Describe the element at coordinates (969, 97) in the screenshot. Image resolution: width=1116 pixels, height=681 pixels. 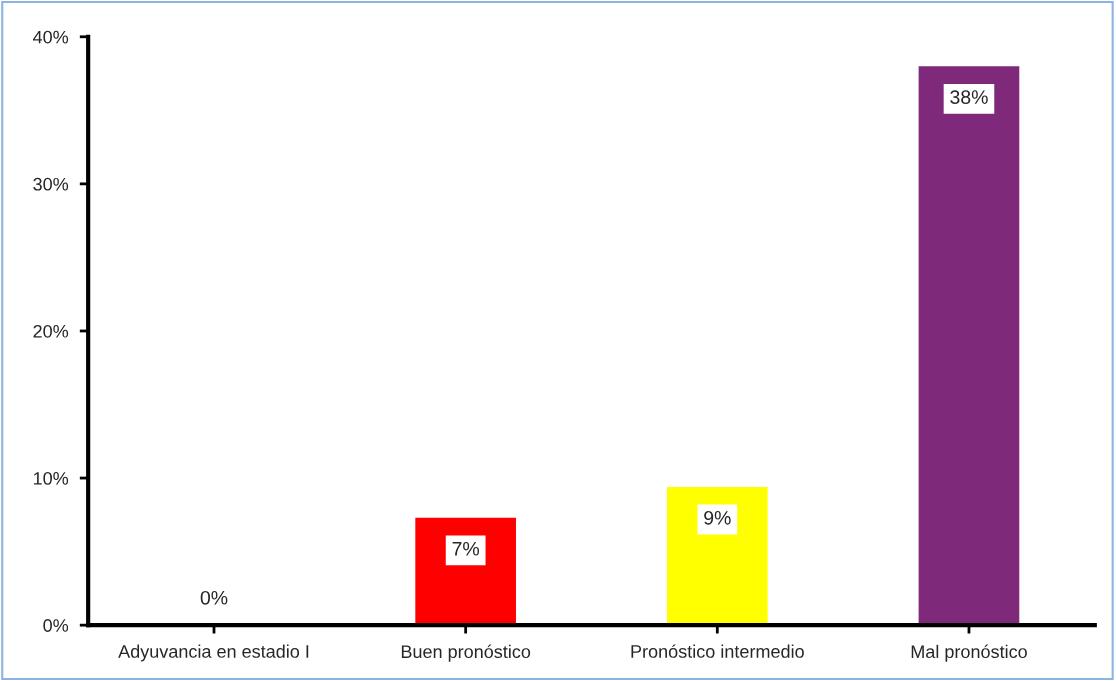
I see `data-label: 38%` at that location.